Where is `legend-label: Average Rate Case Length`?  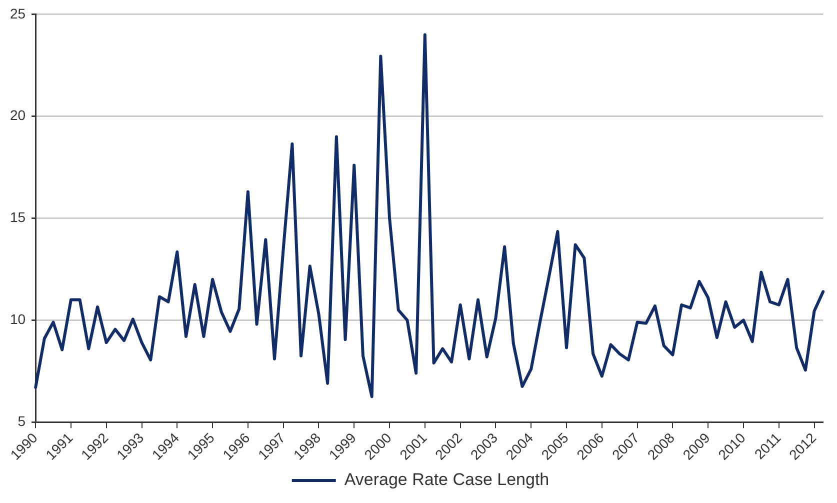 legend-label: Average Rate Case Length is located at coordinates (447, 480).